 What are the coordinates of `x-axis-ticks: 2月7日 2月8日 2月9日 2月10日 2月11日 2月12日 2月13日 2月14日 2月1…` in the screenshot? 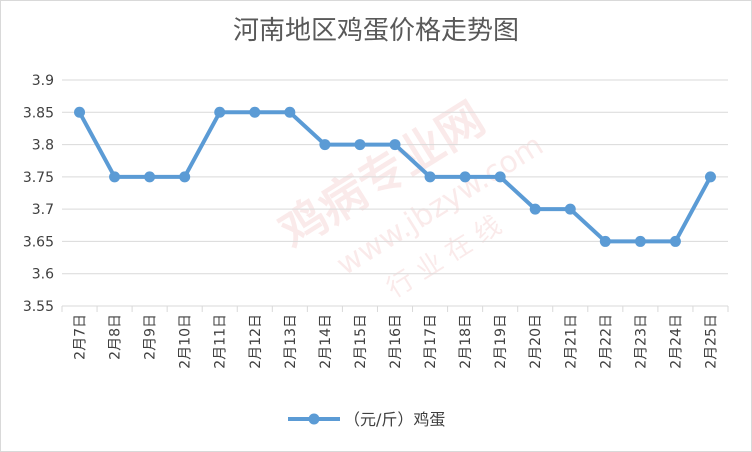 It's located at (395, 337).